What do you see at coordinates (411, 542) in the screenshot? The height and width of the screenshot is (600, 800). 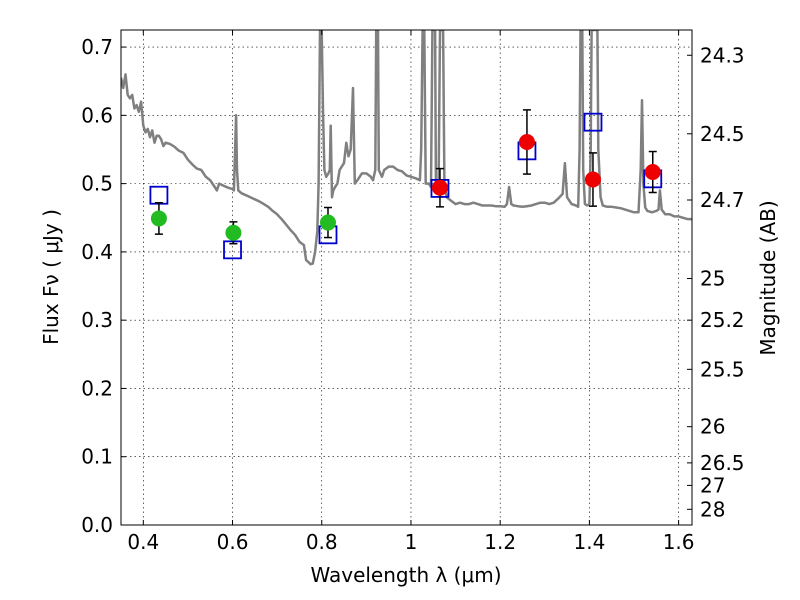 I see `x-tick-label: 1` at bounding box center [411, 542].